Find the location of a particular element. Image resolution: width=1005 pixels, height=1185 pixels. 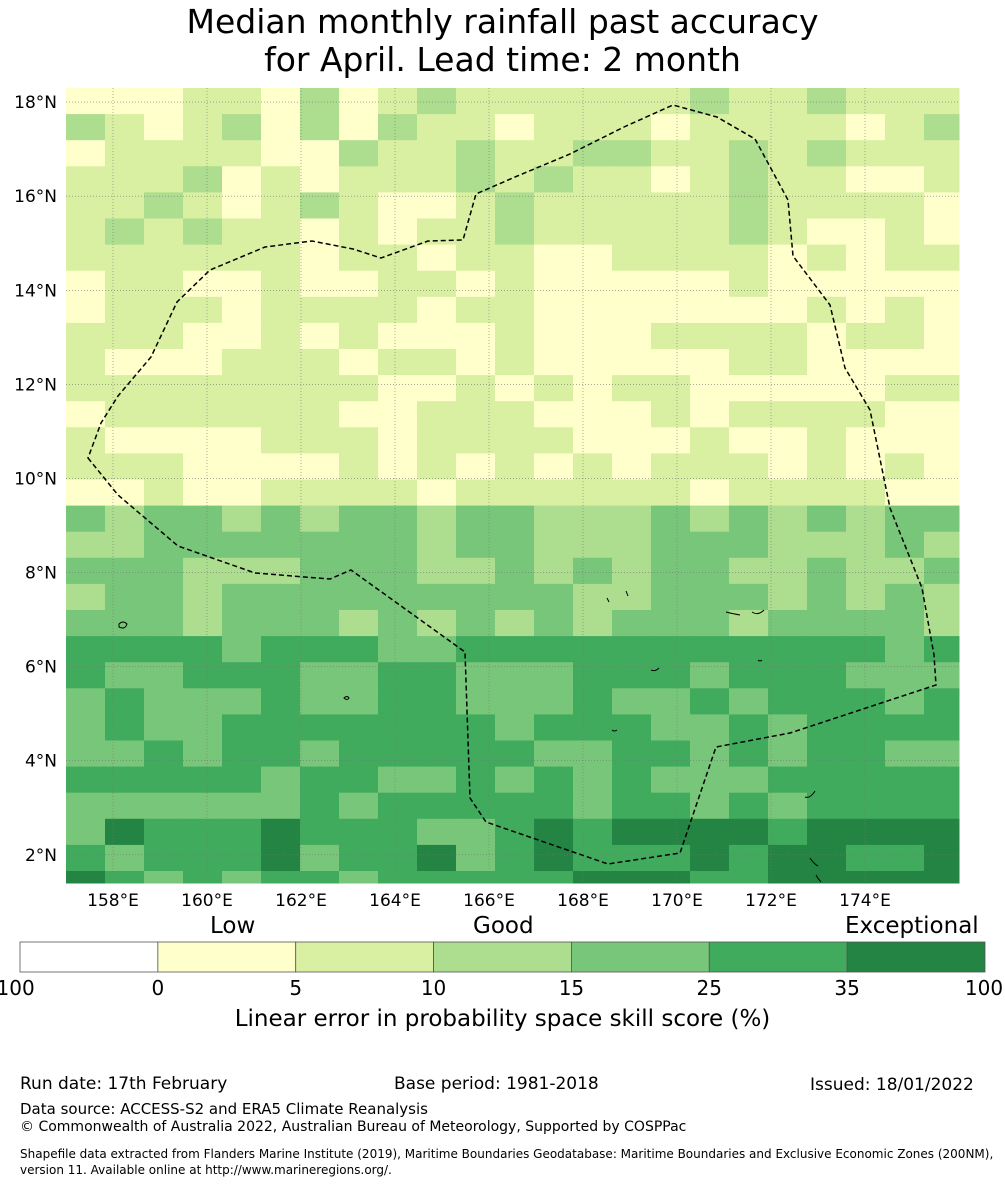

colorbar-segment is located at coordinates (502, 957).